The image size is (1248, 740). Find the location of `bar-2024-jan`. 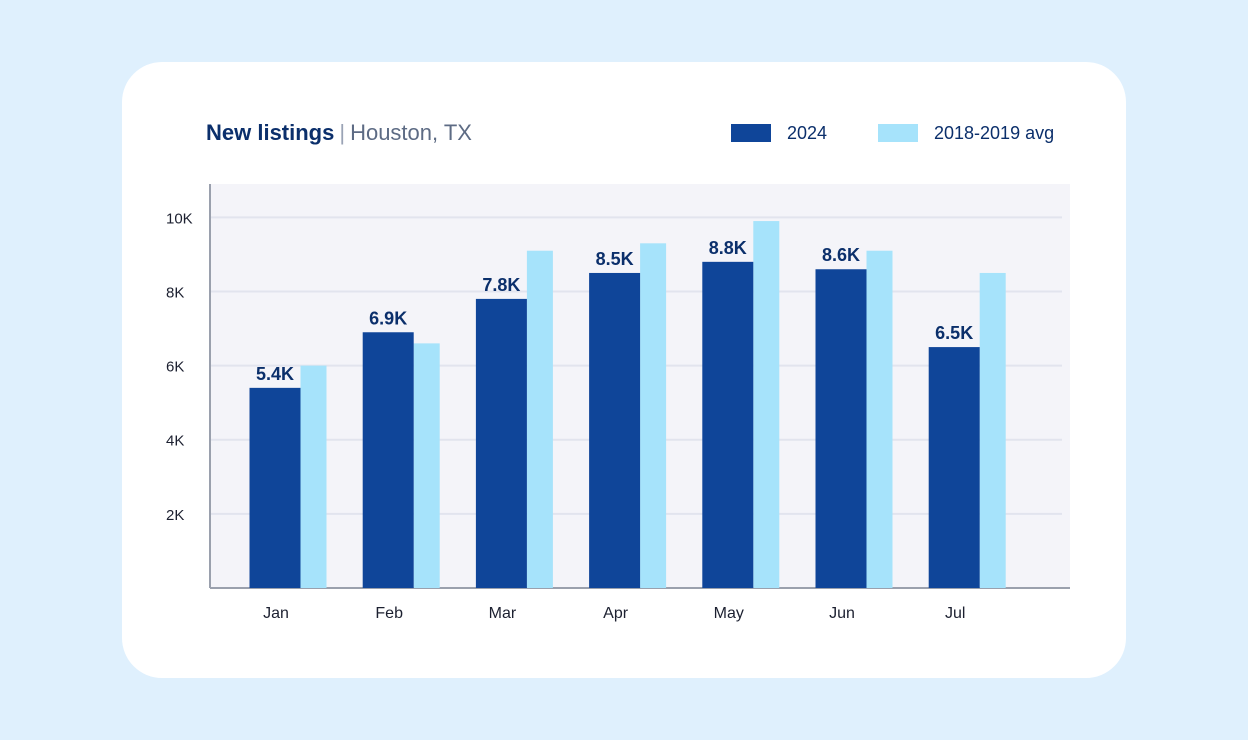

bar-2024-jan is located at coordinates (275, 487).